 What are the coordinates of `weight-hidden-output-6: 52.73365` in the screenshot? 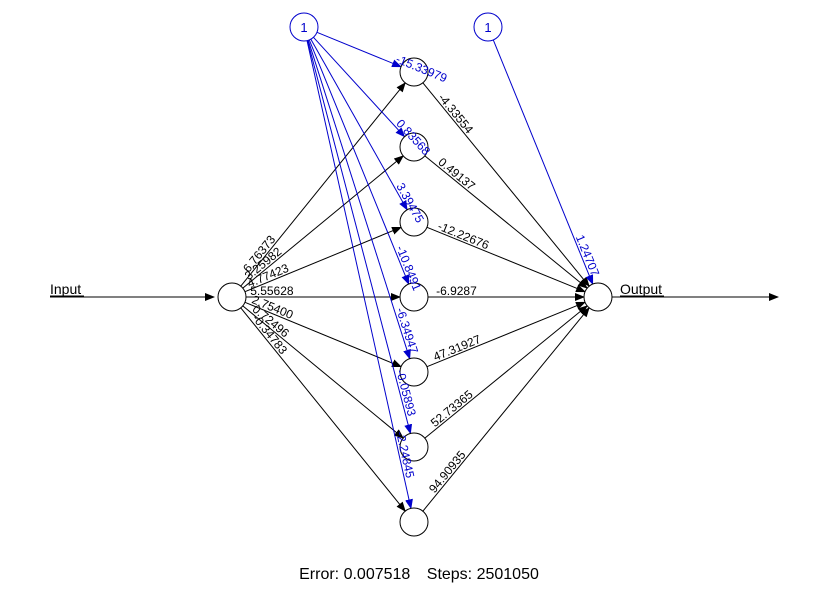 It's located at (452, 408).